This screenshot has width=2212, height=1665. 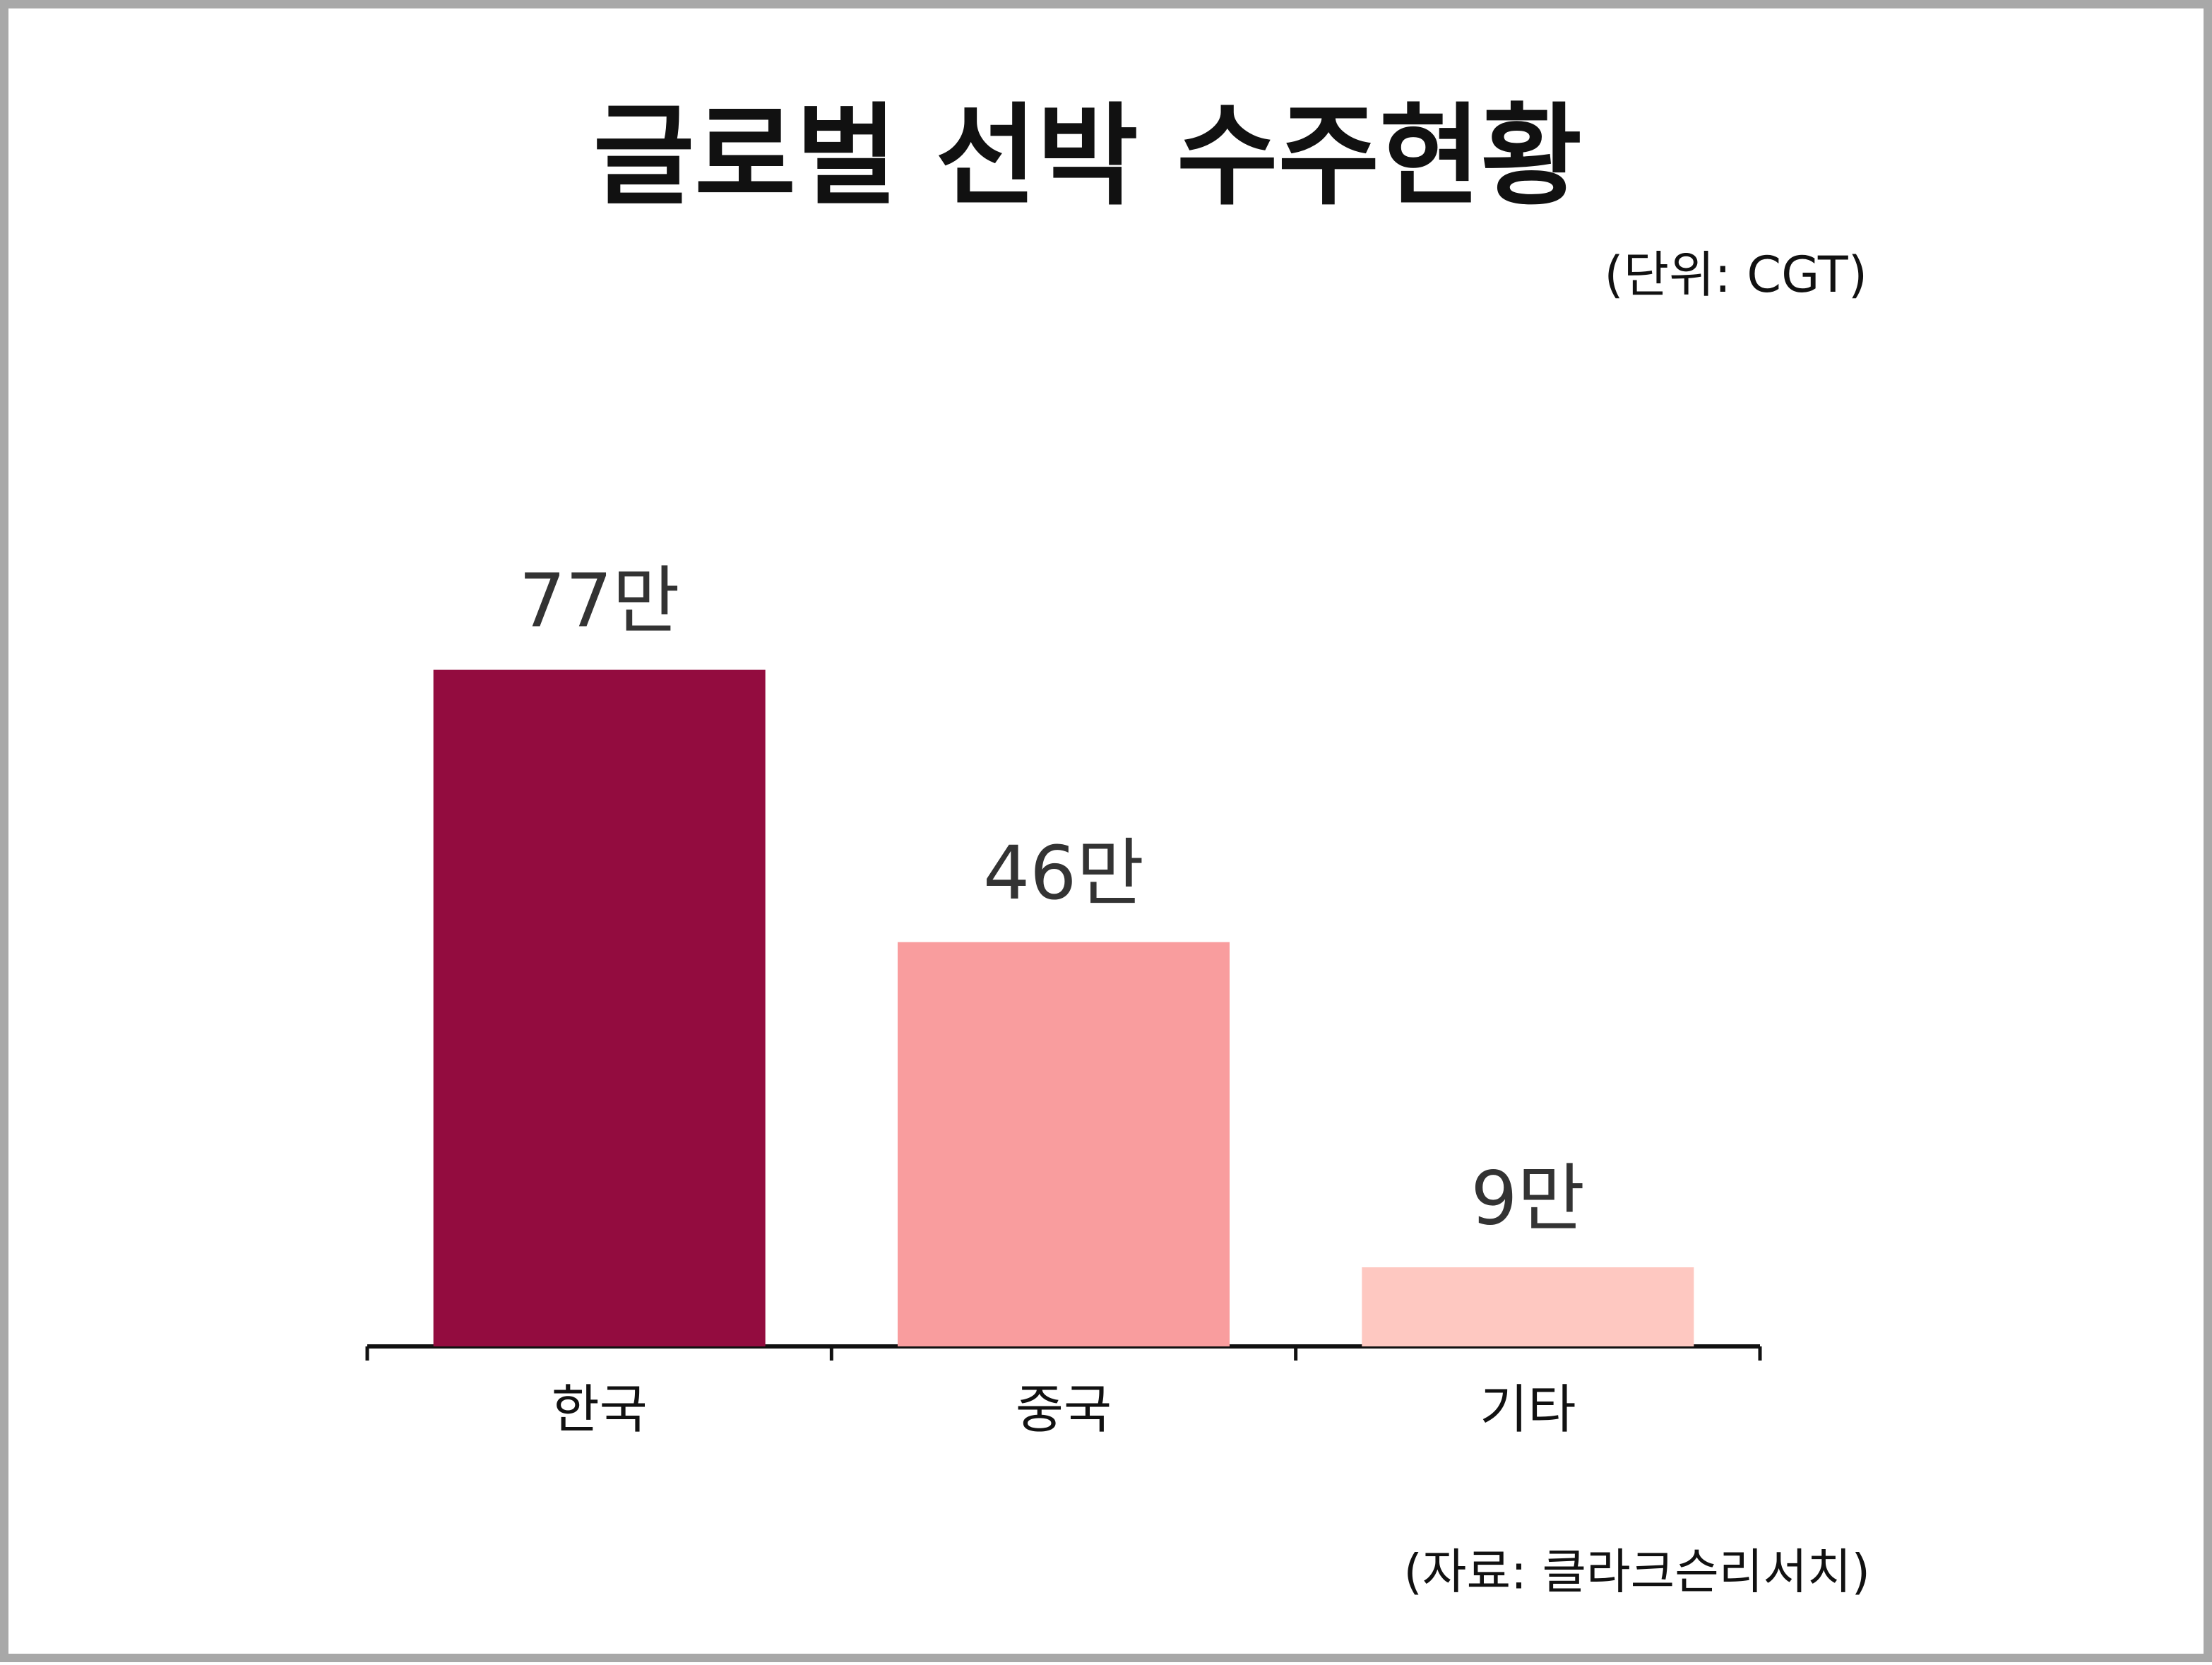 I want to click on source-label: (자료: 클라크슨리서치), so click(x=1636, y=1573).